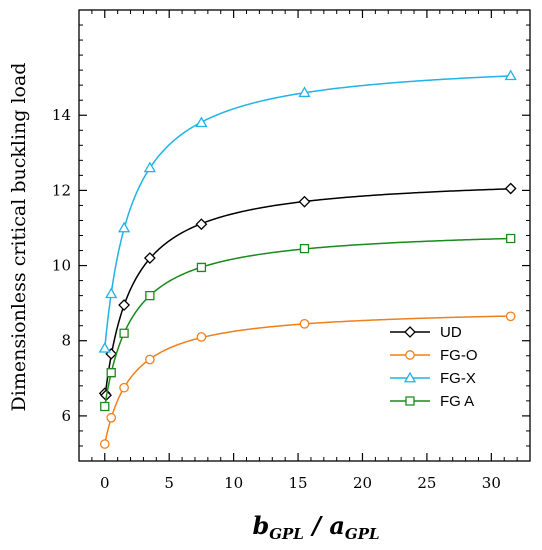 The width and height of the screenshot is (542, 550). What do you see at coordinates (260, 525) in the screenshot?
I see `x-axis-title-main: b` at bounding box center [260, 525].